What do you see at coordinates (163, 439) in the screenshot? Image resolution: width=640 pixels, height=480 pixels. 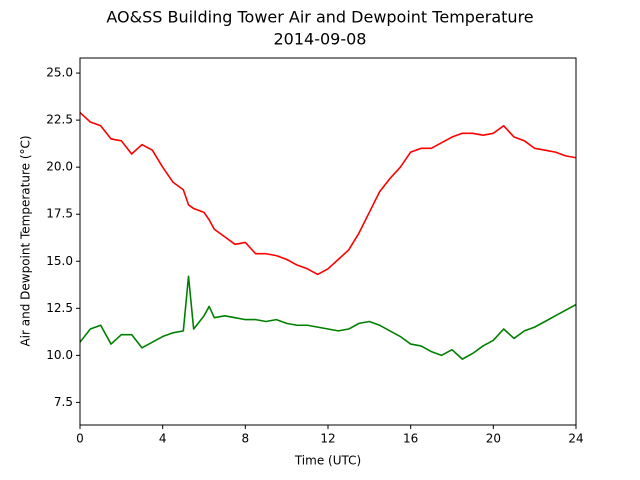 I see `x-tick-label: 4` at bounding box center [163, 439].